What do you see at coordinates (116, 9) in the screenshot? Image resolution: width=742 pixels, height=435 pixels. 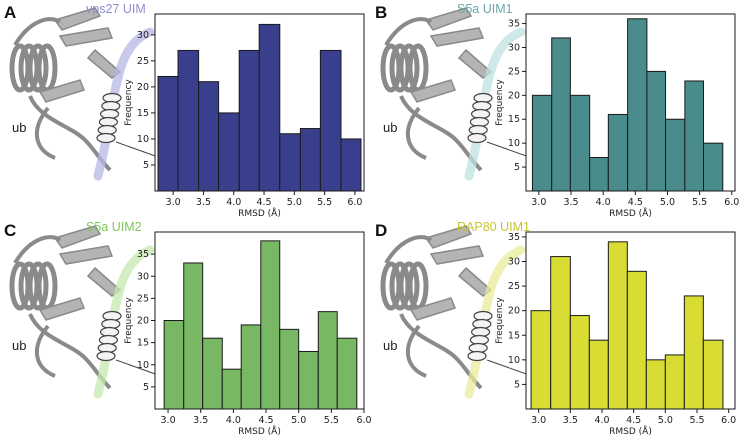 I see `panel-title: vps27 UIM` at bounding box center [116, 9].